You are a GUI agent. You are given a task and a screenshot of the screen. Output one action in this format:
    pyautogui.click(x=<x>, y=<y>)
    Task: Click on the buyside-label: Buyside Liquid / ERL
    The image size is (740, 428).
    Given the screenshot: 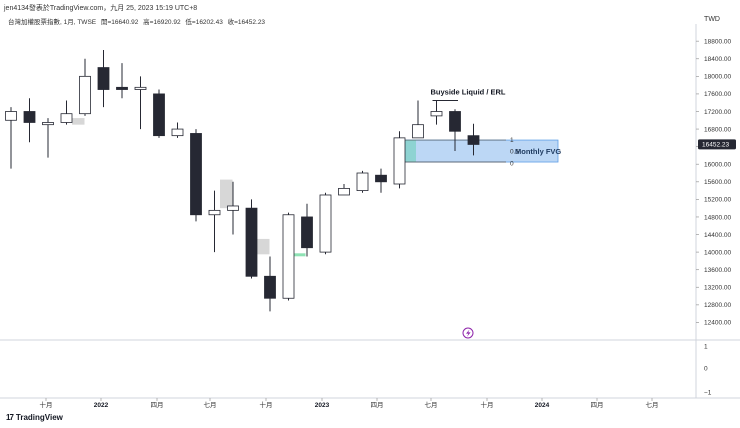 What is the action you would take?
    pyautogui.click(x=467, y=92)
    